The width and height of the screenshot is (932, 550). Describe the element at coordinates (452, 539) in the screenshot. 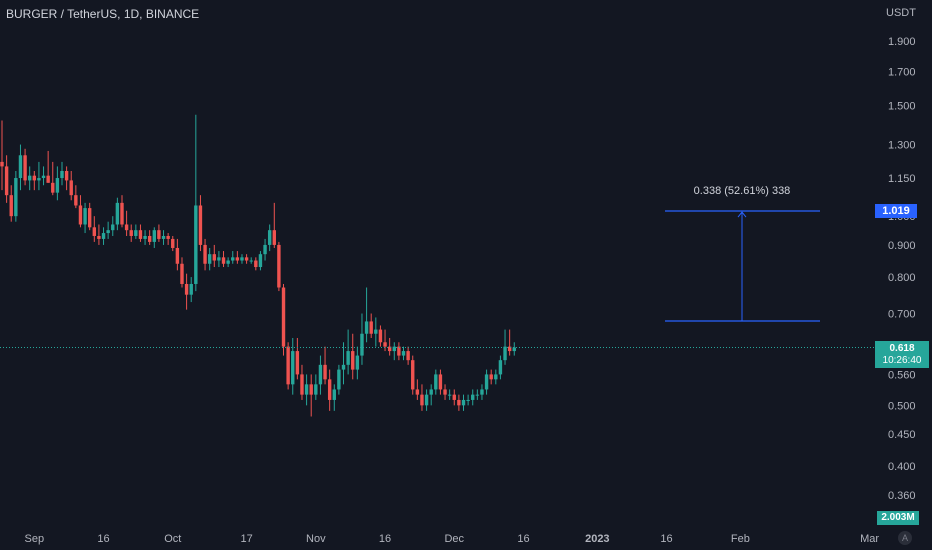

I see `time-axis: Sep 16 Oct 17 Nov 16 Dec 16 2023 16 Feb Mar` at that location.